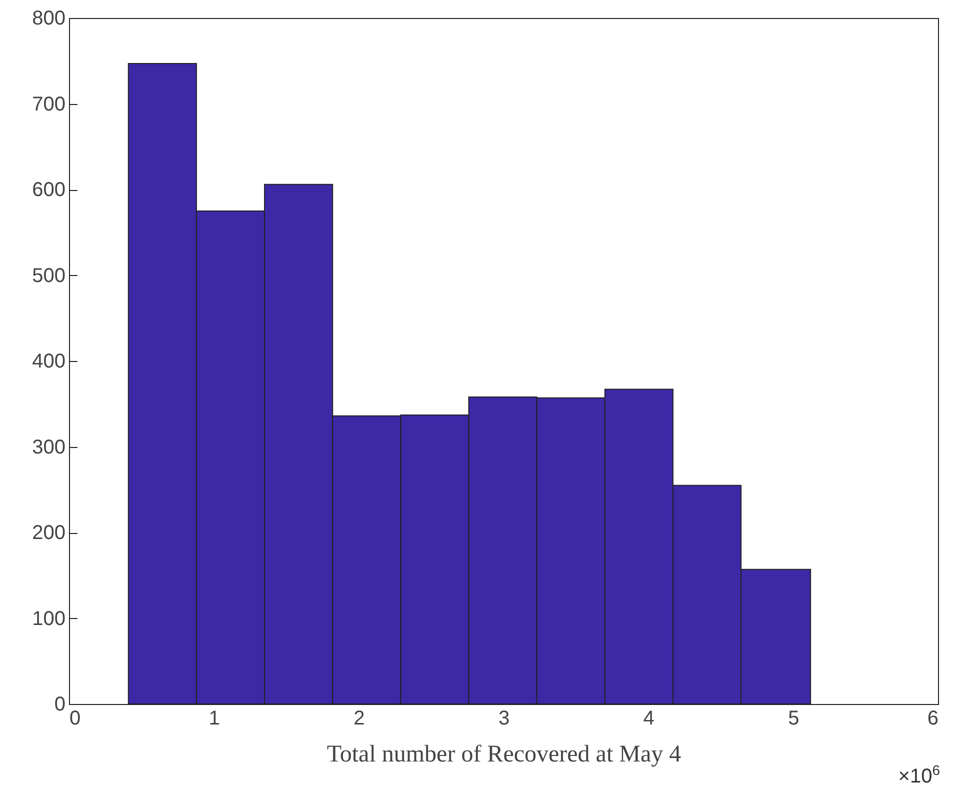 This screenshot has height=788, width=954. What do you see at coordinates (504, 755) in the screenshot?
I see `x-axis-title: Total number of Recovered at May 4` at bounding box center [504, 755].